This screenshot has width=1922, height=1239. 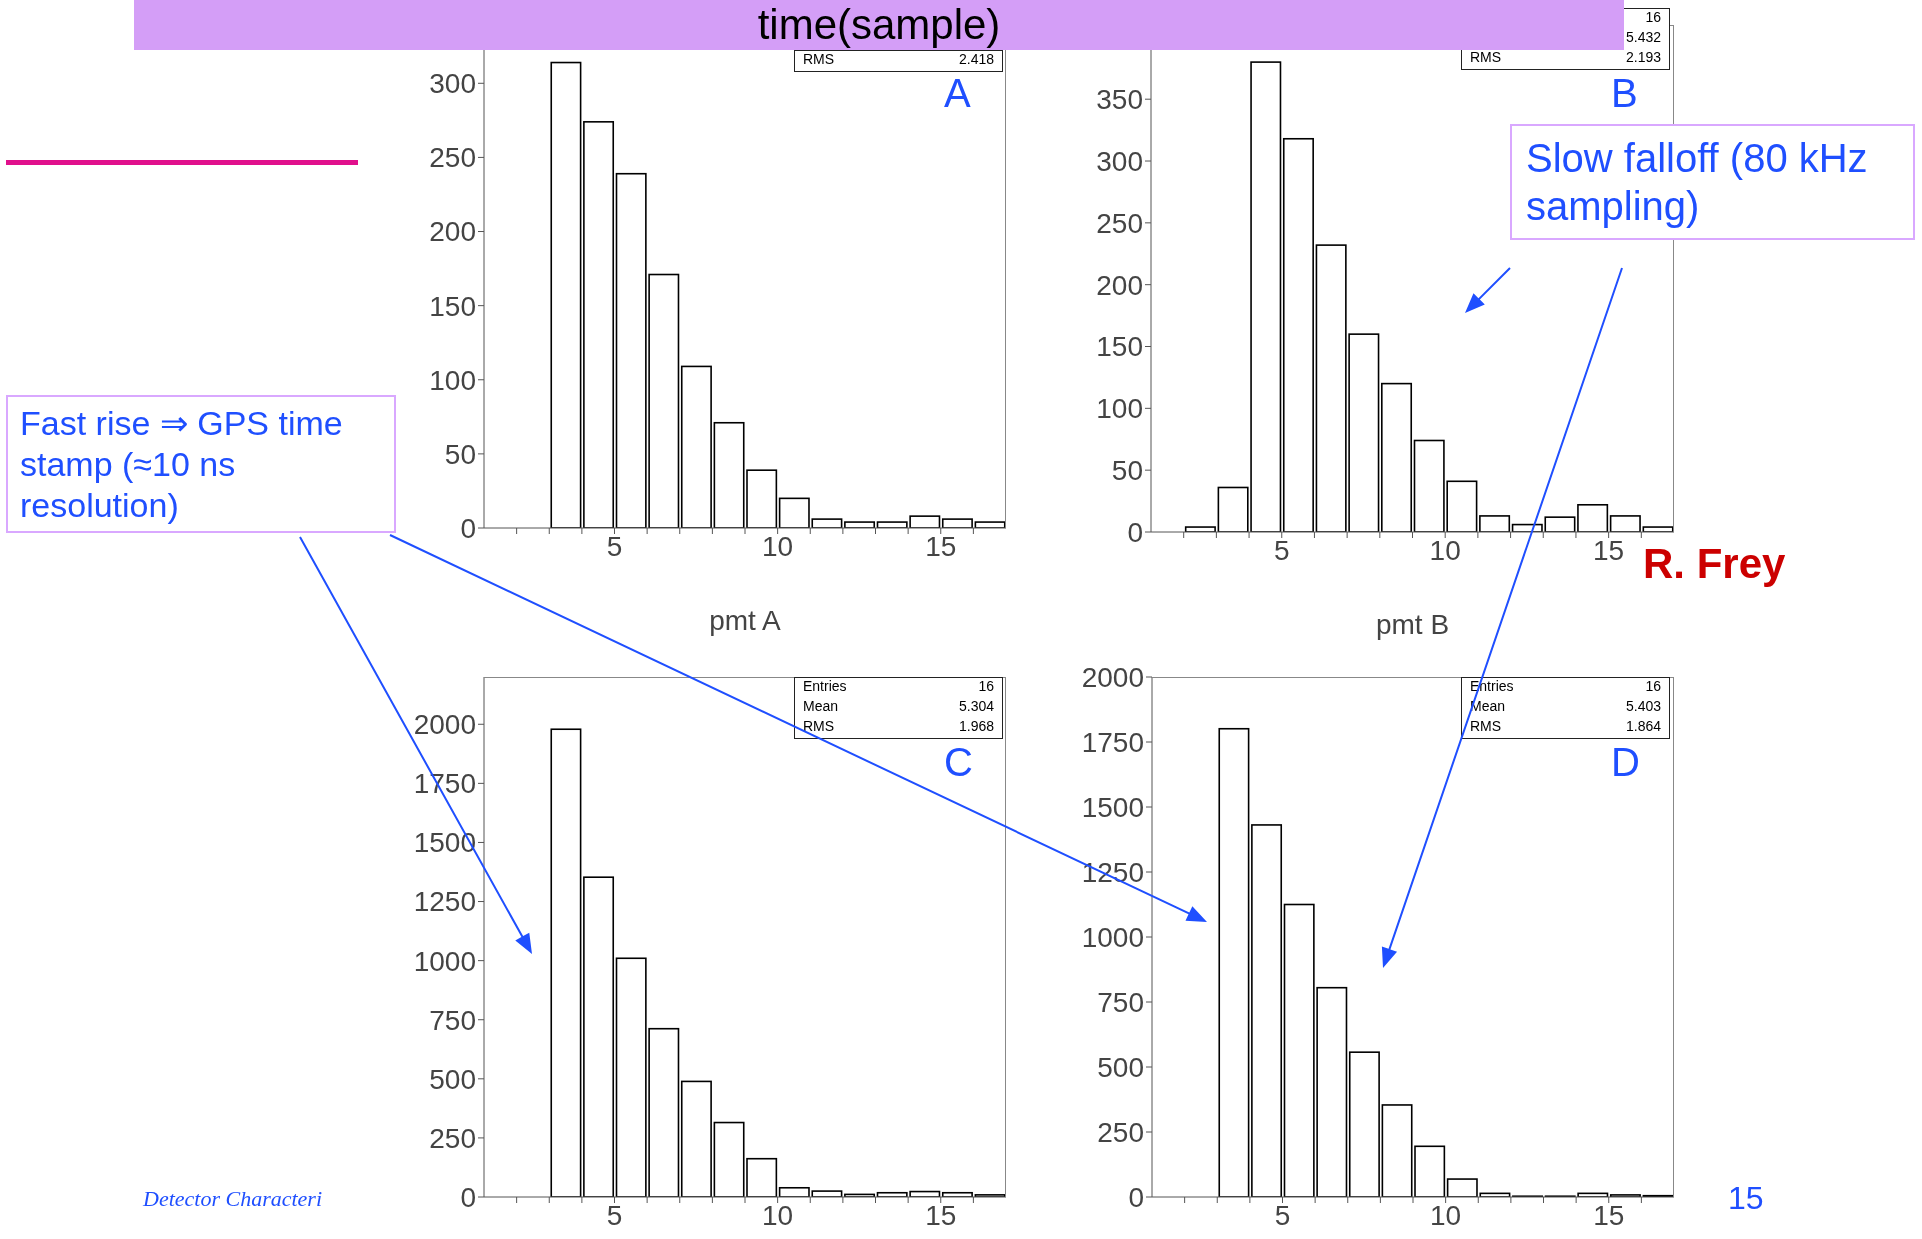 I want to click on annotation: 5.432, so click(x=1643, y=38).